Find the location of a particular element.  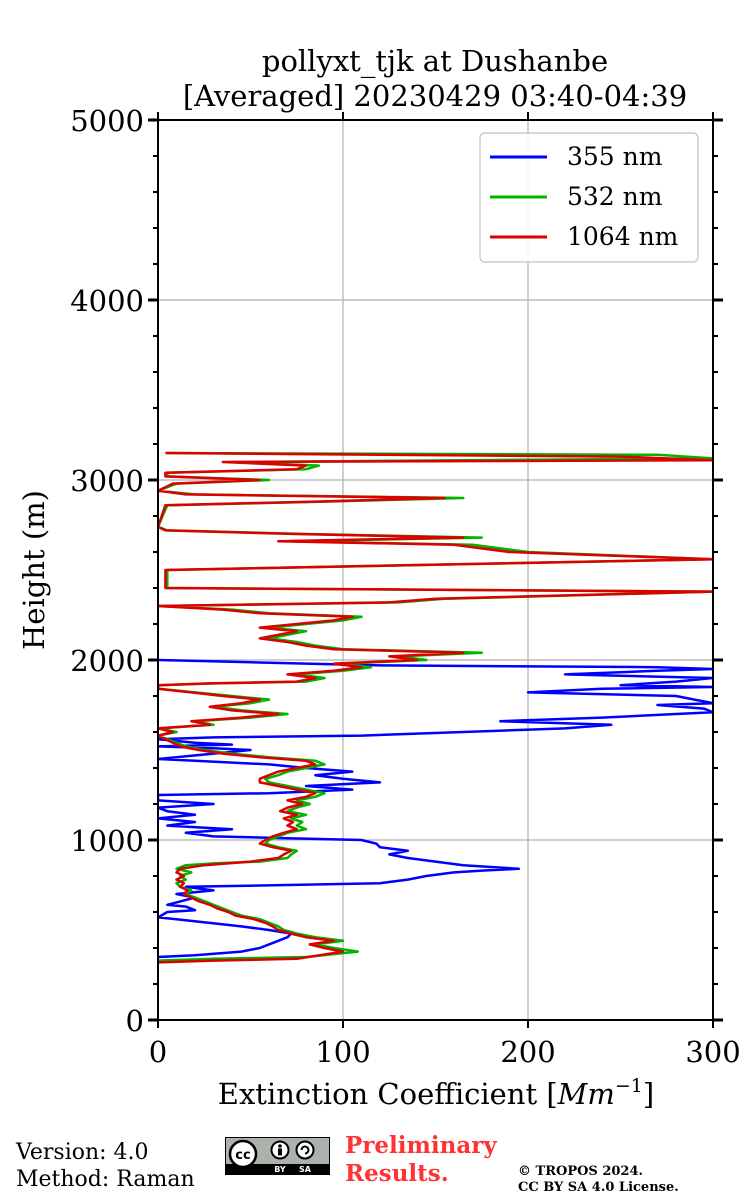

version-label: Version: 4.0 is located at coordinates (82, 1152).